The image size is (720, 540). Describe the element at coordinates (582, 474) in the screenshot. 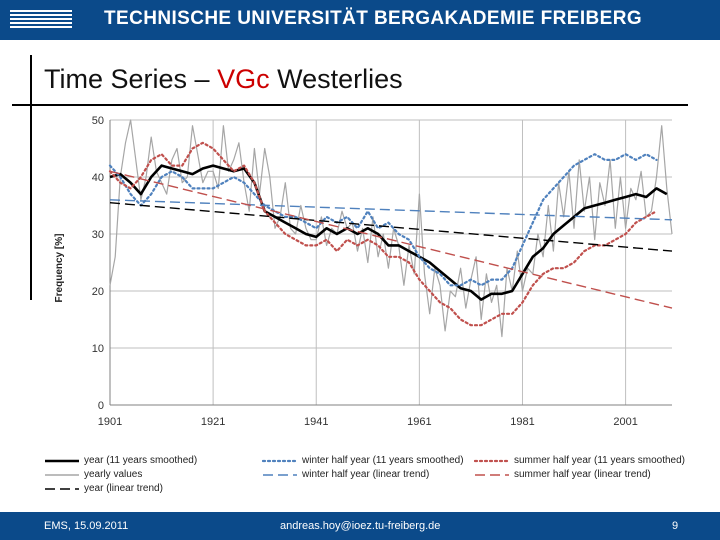

I see `legend-label: summer half year (linear trend)` at that location.